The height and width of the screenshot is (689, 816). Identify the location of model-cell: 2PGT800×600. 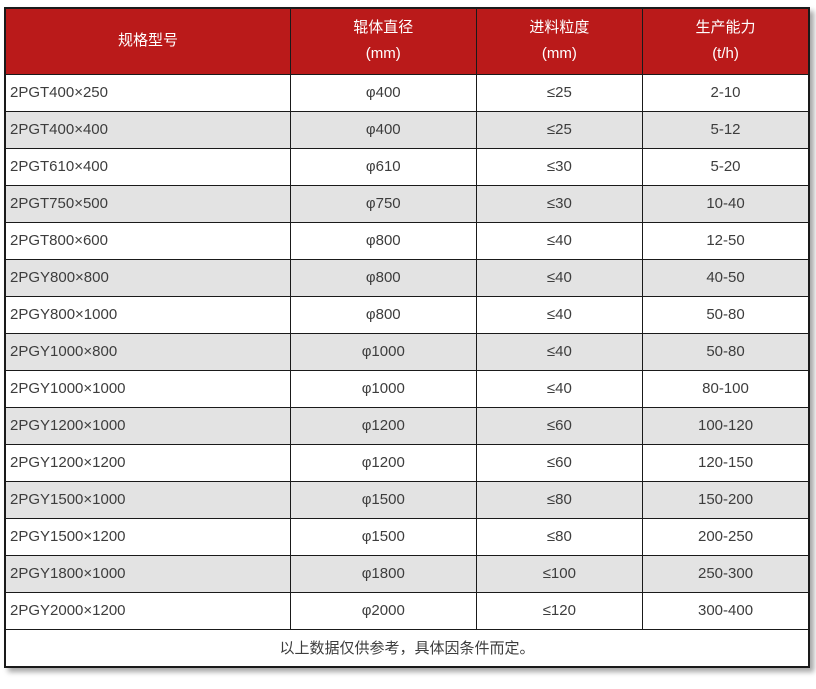
(147, 240).